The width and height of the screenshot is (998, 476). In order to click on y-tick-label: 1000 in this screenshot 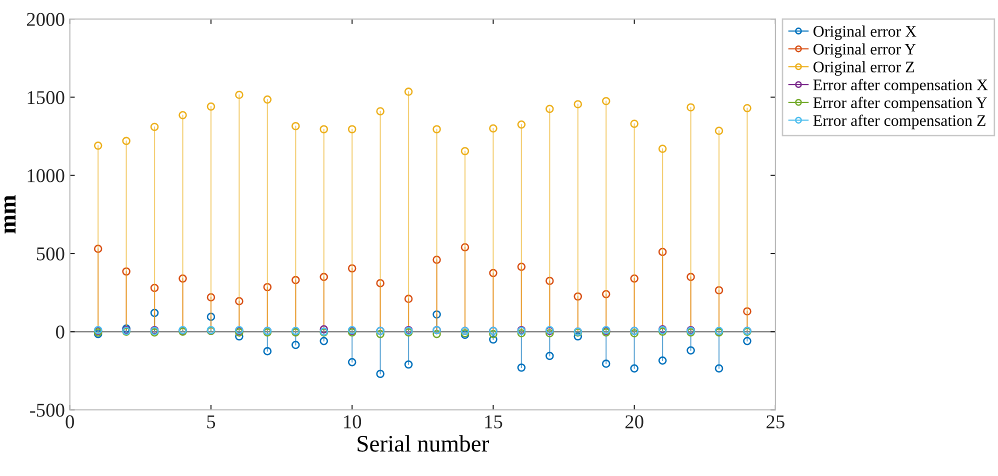, I will do `click(46, 175)`.